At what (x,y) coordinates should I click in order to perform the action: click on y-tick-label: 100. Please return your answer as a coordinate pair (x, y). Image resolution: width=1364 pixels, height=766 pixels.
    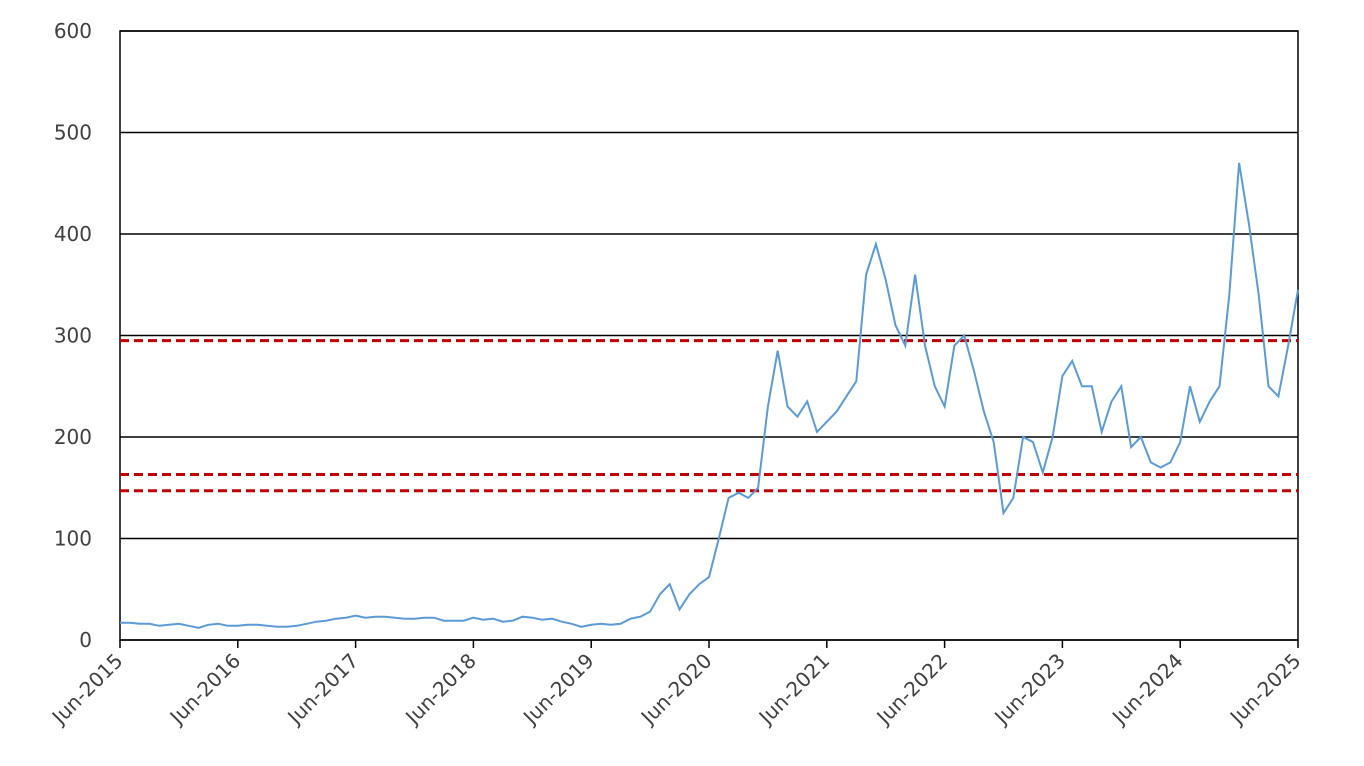
    Looking at the image, I should click on (73, 539).